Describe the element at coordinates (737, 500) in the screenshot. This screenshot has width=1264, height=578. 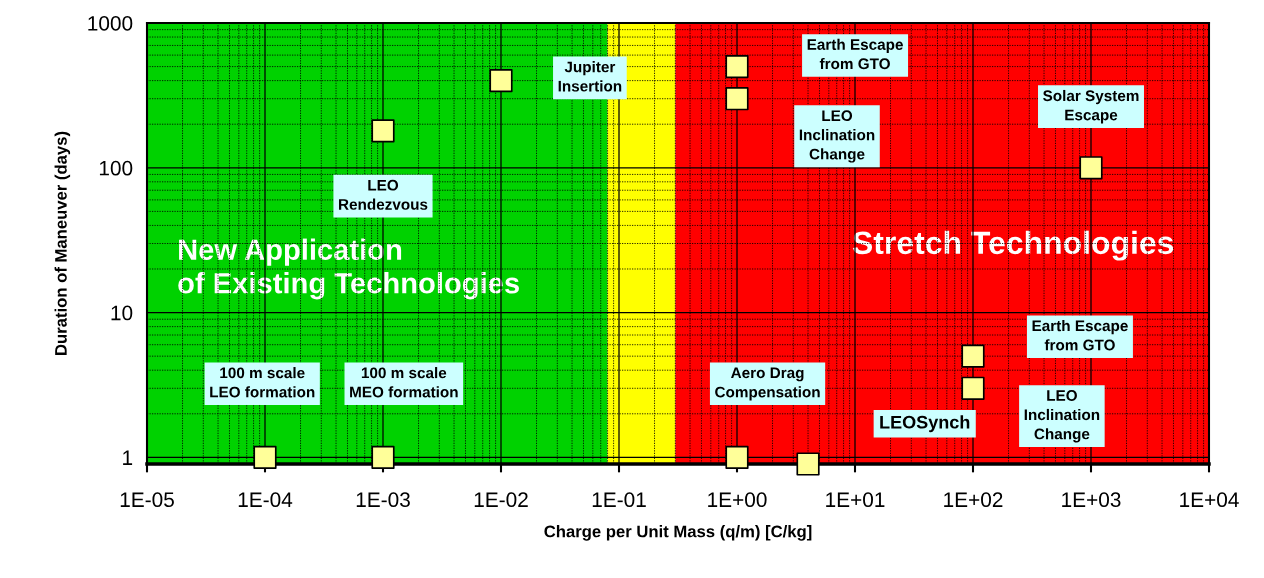
I see `x-tick-label: 1E+00` at that location.